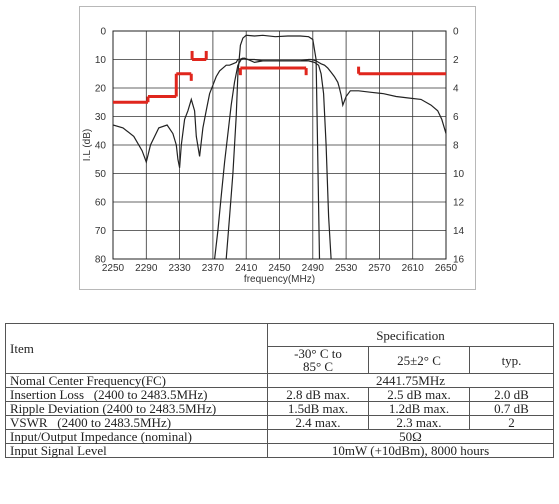  I want to click on y-left-tick-label: 40, so click(101, 146).